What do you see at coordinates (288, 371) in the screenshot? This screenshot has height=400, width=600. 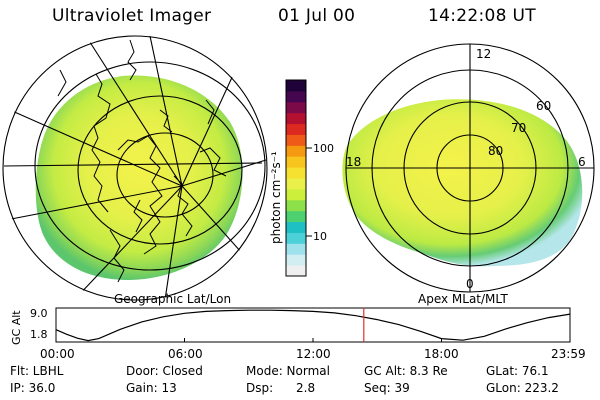 I see `mode-readout: Mode: Normal` at bounding box center [288, 371].